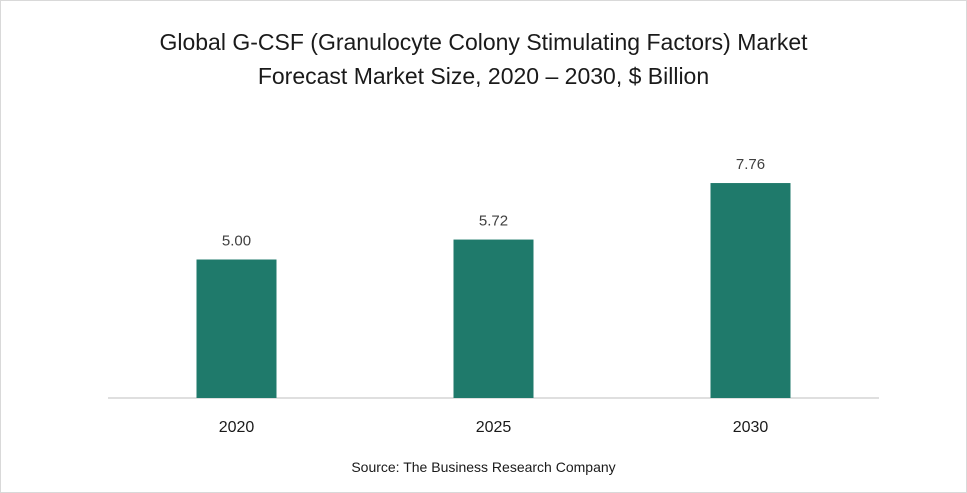 The height and width of the screenshot is (493, 967). Describe the element at coordinates (751, 427) in the screenshot. I see `x-tick-label-2030: 2030` at that location.